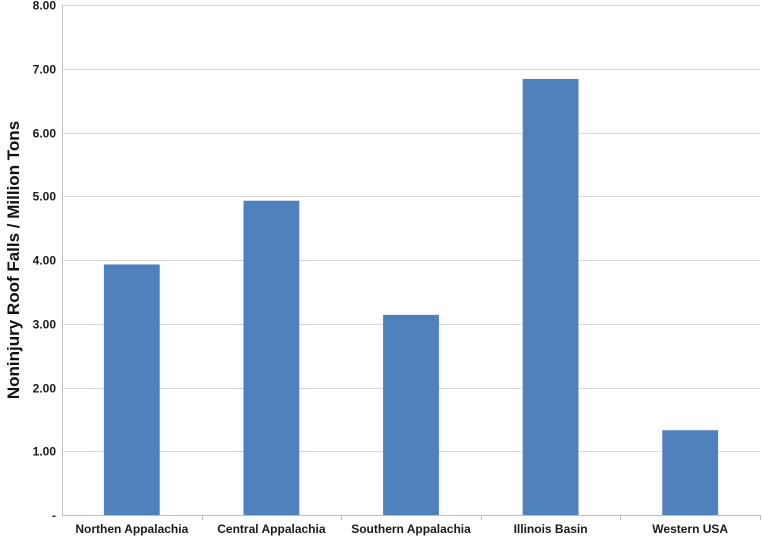  What do you see at coordinates (45, 325) in the screenshot?
I see `y-tick-label: 3.00` at bounding box center [45, 325].